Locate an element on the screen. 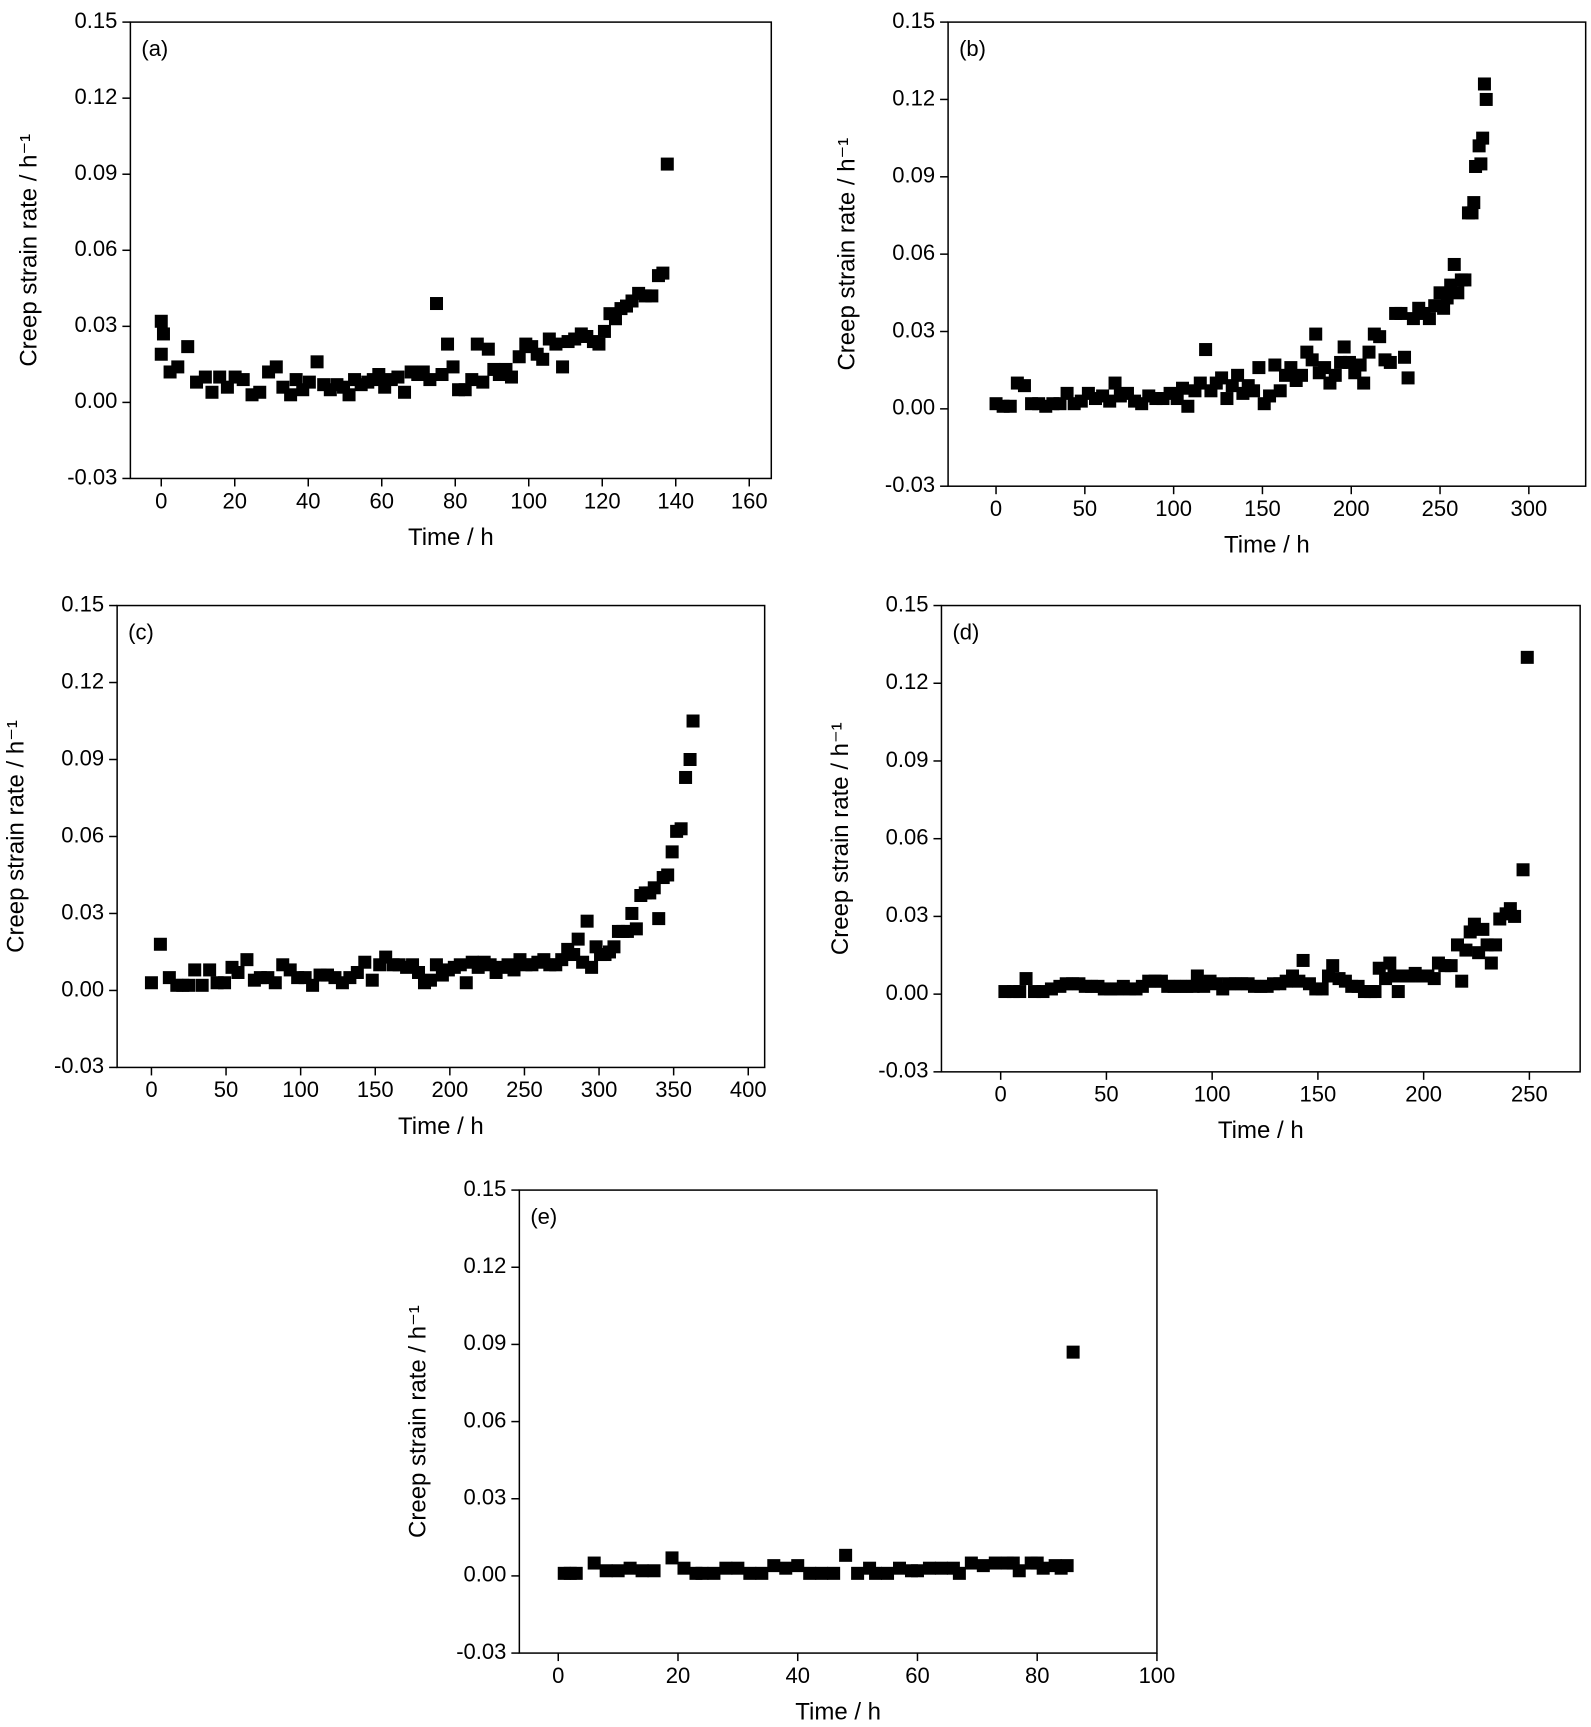  y-tick-label: 0.09 is located at coordinates (82, 757).